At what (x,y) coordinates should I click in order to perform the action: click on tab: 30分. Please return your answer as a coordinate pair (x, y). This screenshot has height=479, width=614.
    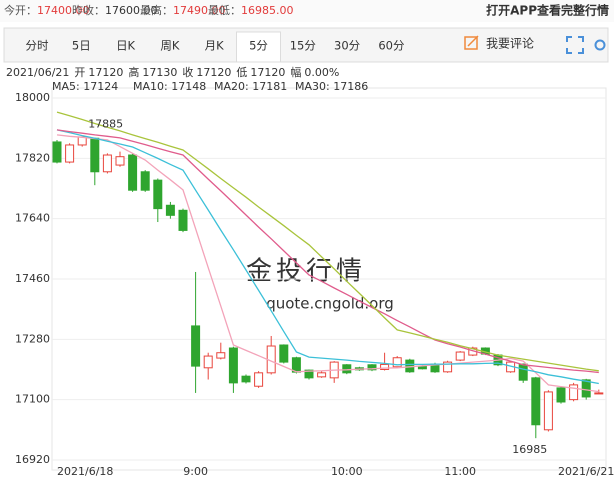
    Looking at the image, I should click on (347, 46).